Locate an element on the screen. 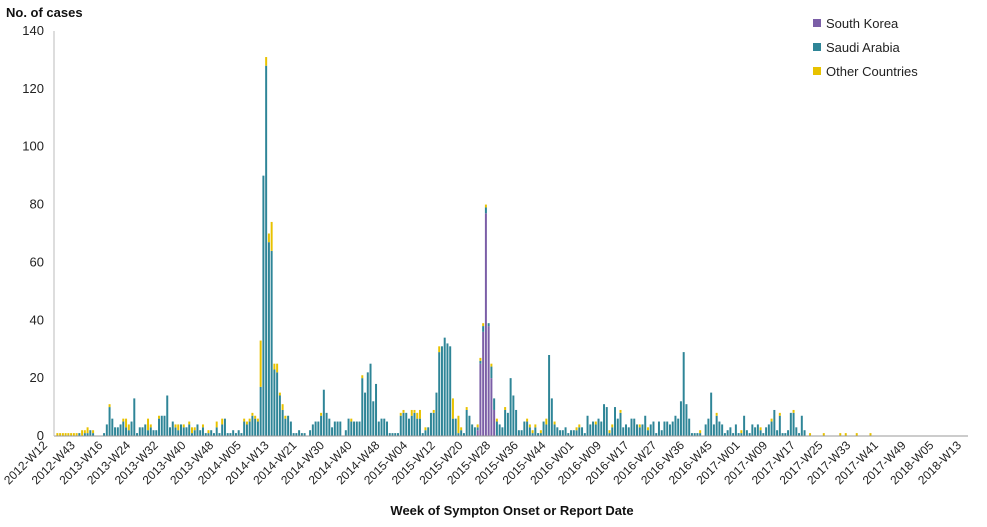 The width and height of the screenshot is (987, 527). y-tick-label: 0 is located at coordinates (40, 435).